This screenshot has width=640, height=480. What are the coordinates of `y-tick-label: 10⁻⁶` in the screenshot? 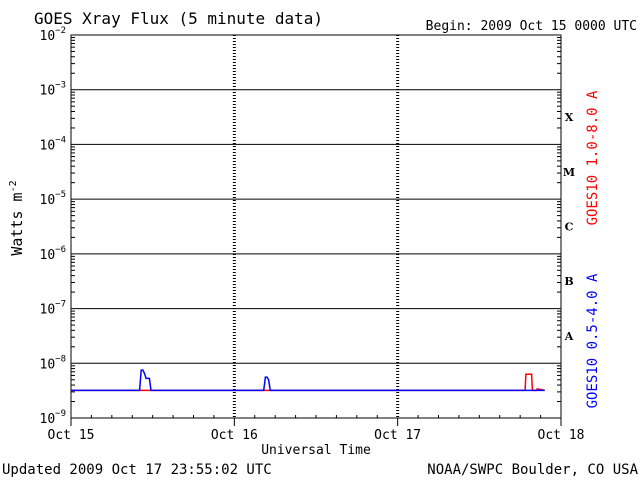 It's located at (53, 254).